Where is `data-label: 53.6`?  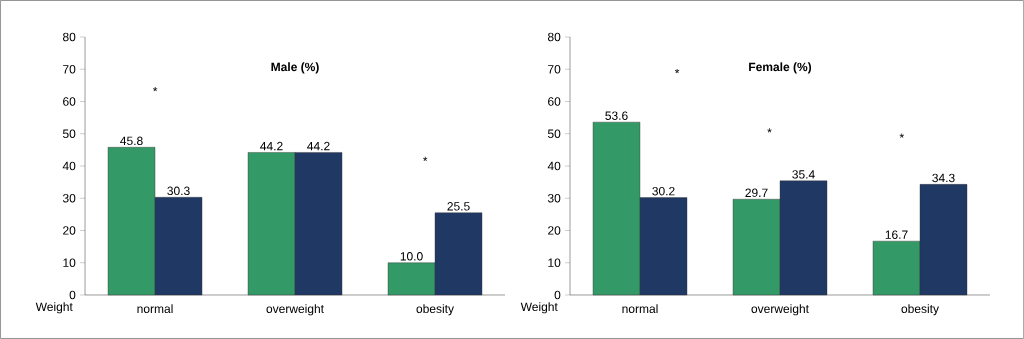 data-label: 53.6 is located at coordinates (616, 115).